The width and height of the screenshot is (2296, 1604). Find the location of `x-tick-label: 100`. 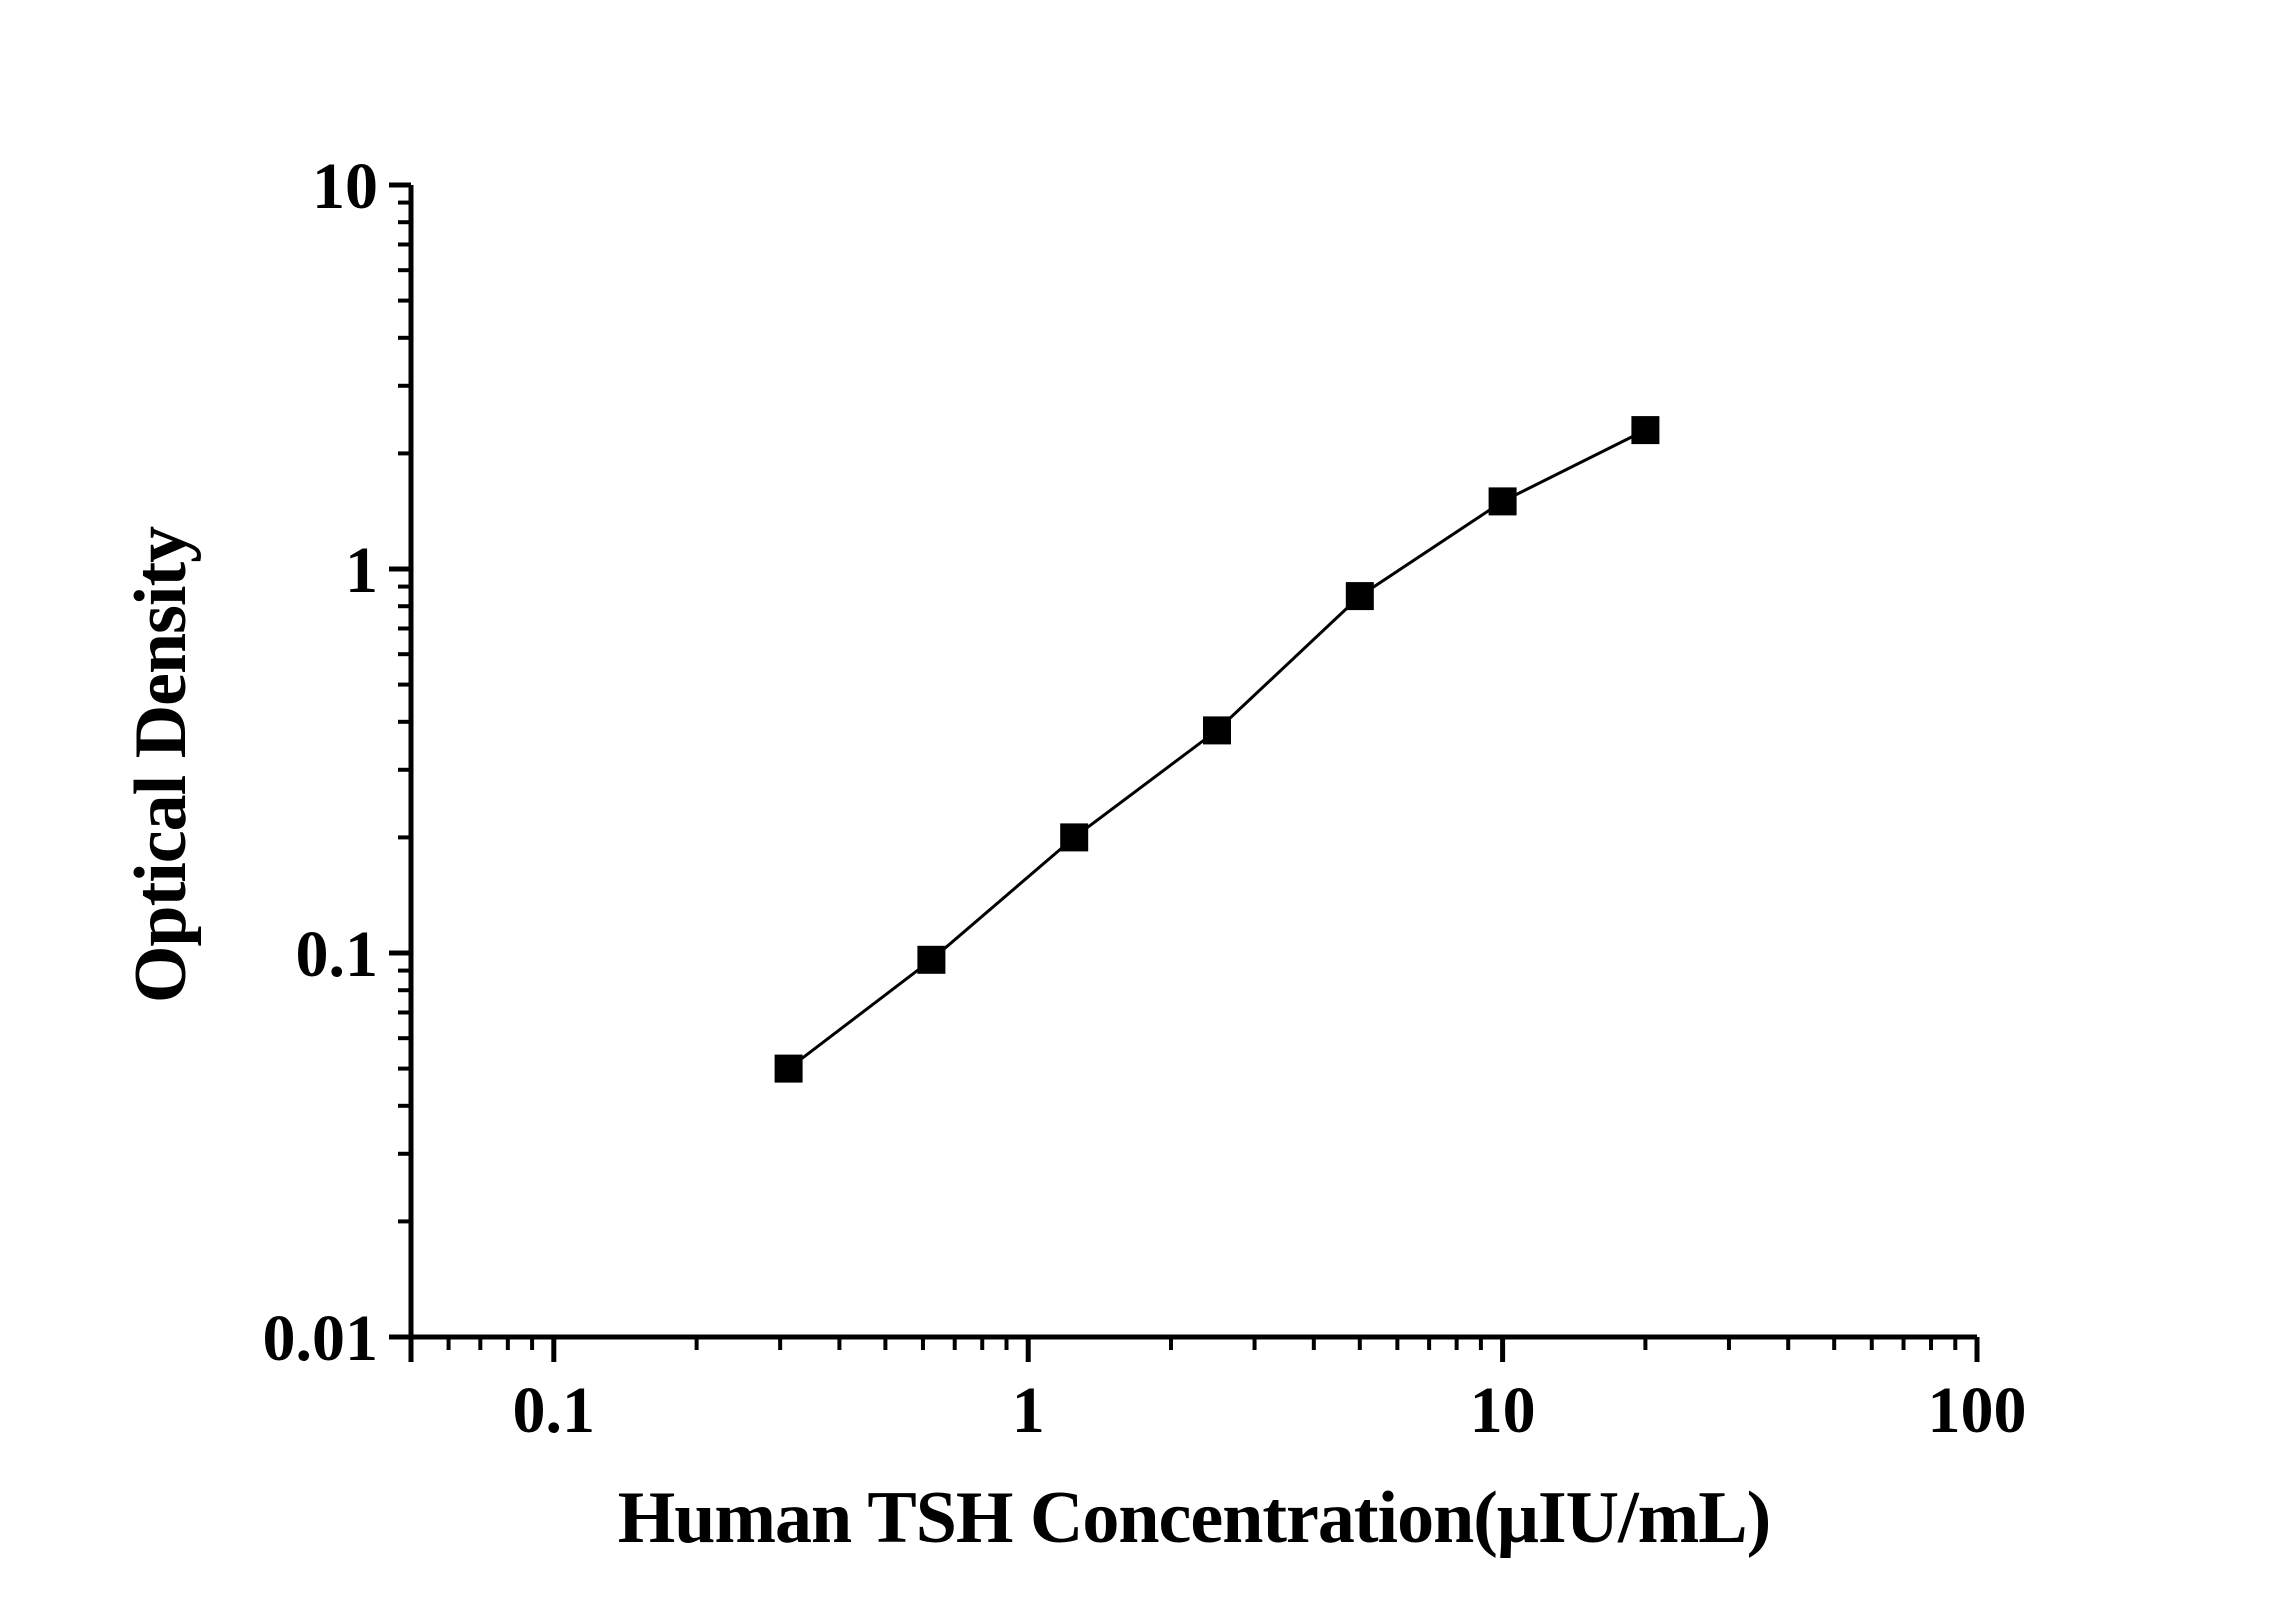

x-tick-label: 100 is located at coordinates (1977, 1410).